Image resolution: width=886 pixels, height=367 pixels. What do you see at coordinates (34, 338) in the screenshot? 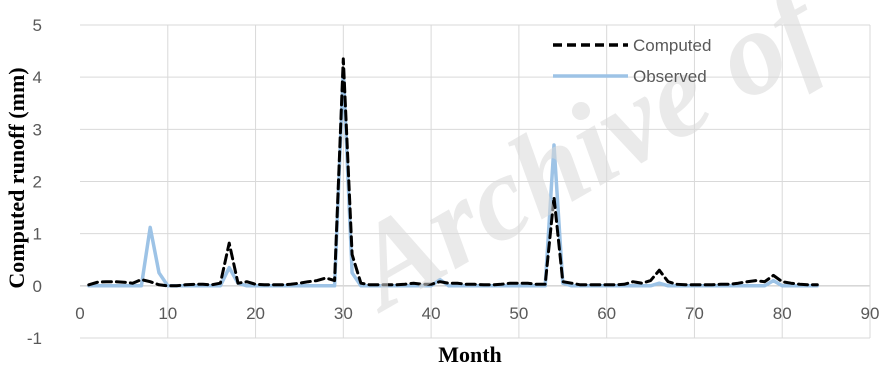
I see `y-tick-label: -1` at bounding box center [34, 338].